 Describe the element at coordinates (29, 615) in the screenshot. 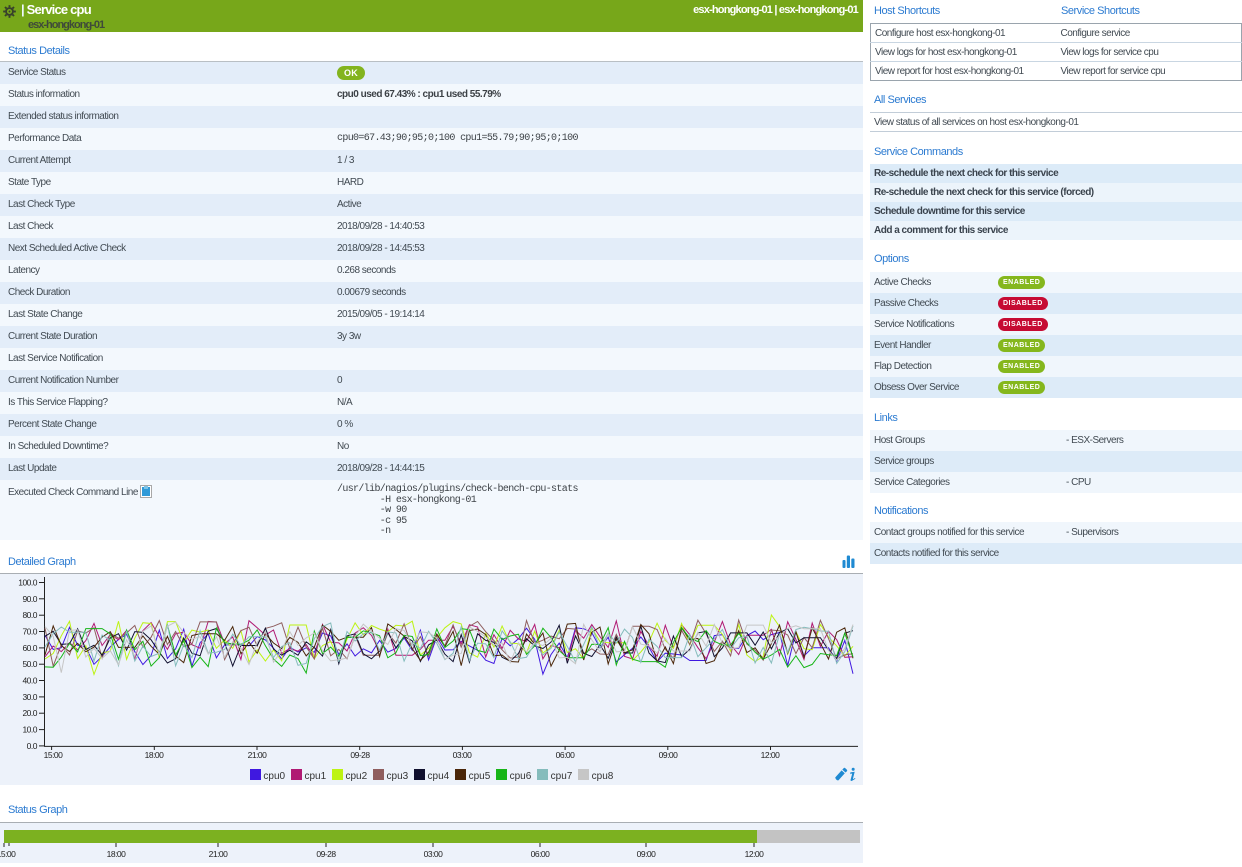

I see `svg-text: 80.0` at that location.